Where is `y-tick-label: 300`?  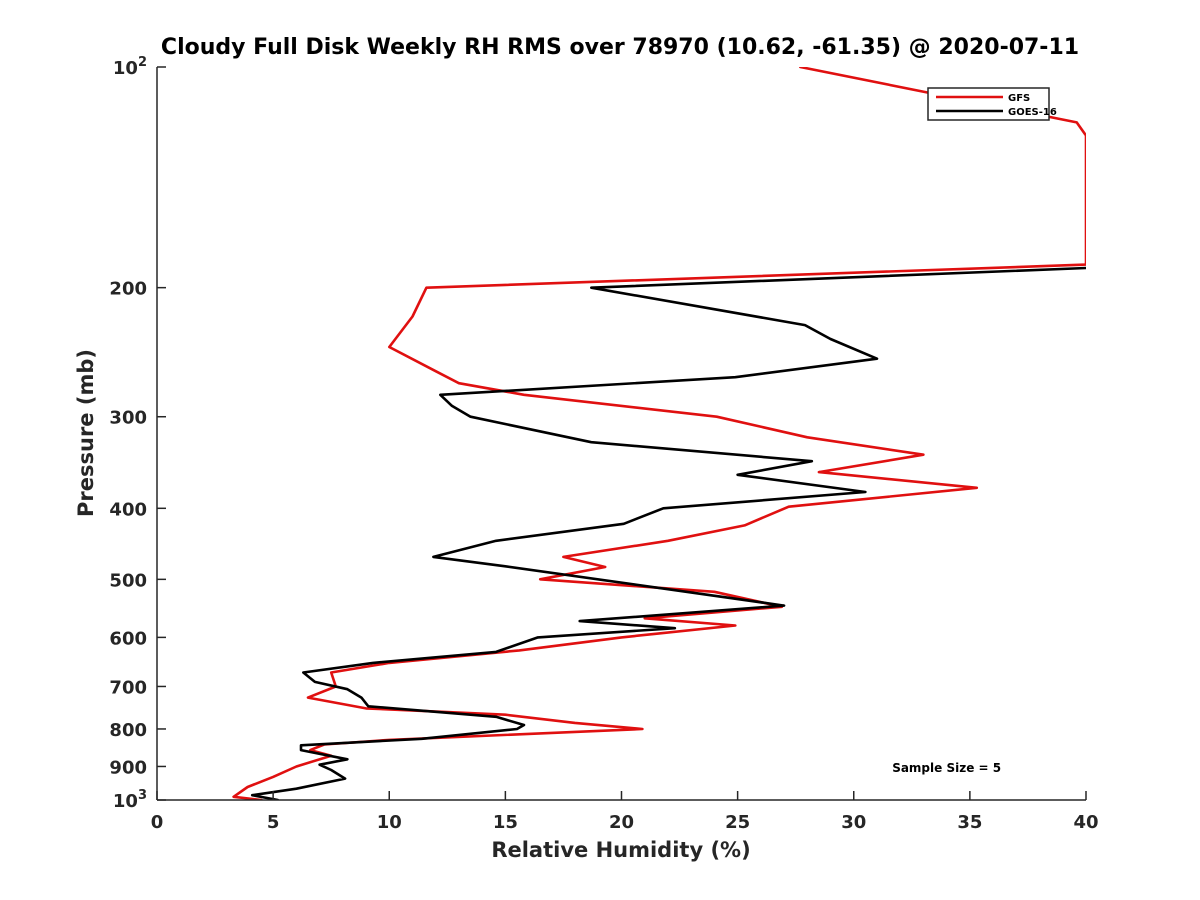 y-tick-label: 300 is located at coordinates (128, 418).